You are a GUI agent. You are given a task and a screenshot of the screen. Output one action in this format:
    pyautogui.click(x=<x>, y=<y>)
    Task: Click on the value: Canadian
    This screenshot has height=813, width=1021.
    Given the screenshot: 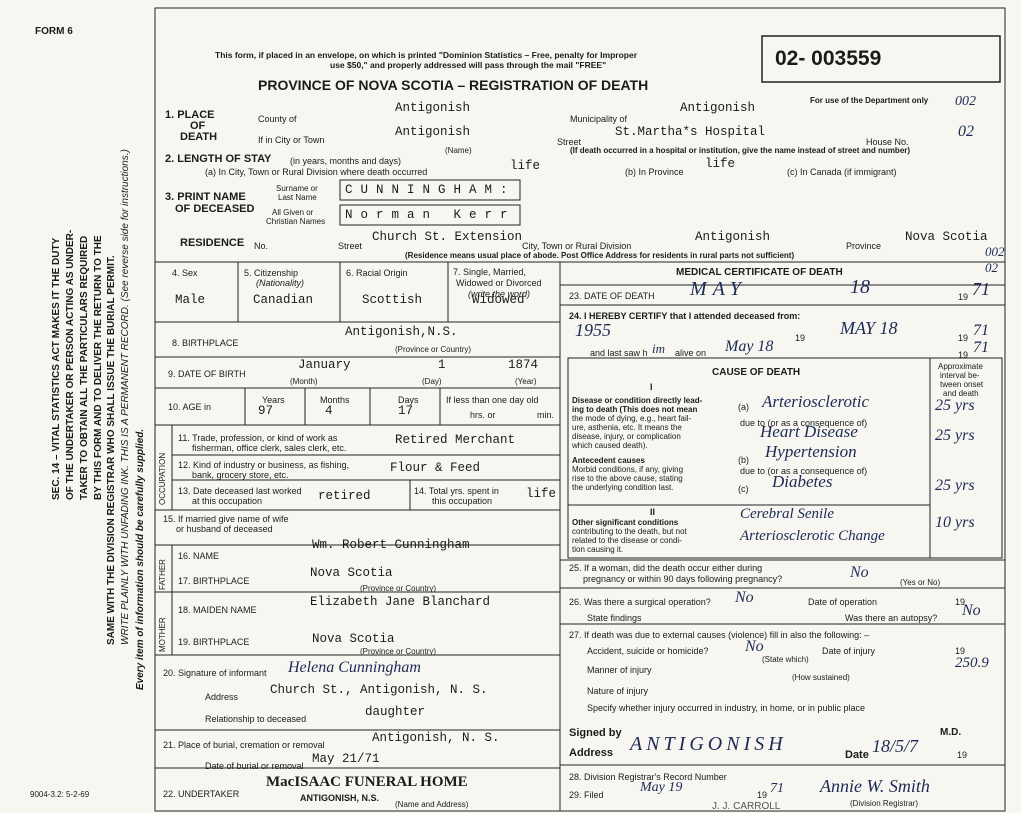 What is the action you would take?
    pyautogui.click(x=283, y=300)
    